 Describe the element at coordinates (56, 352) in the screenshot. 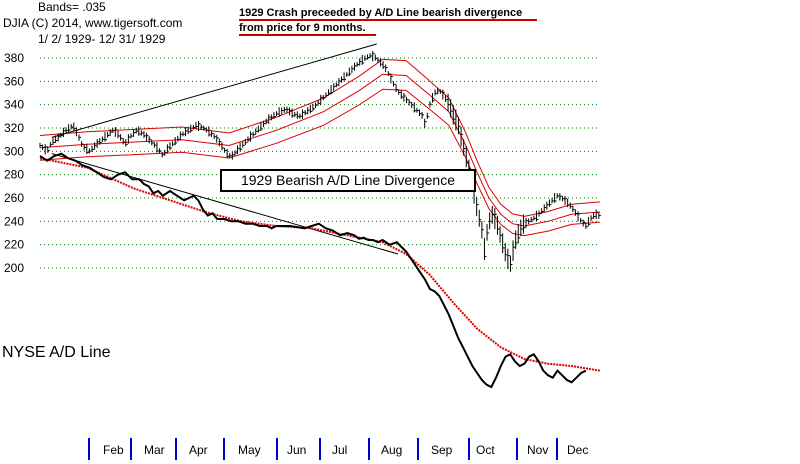

I see `ad-line-label: NYSE A/D Line` at that location.